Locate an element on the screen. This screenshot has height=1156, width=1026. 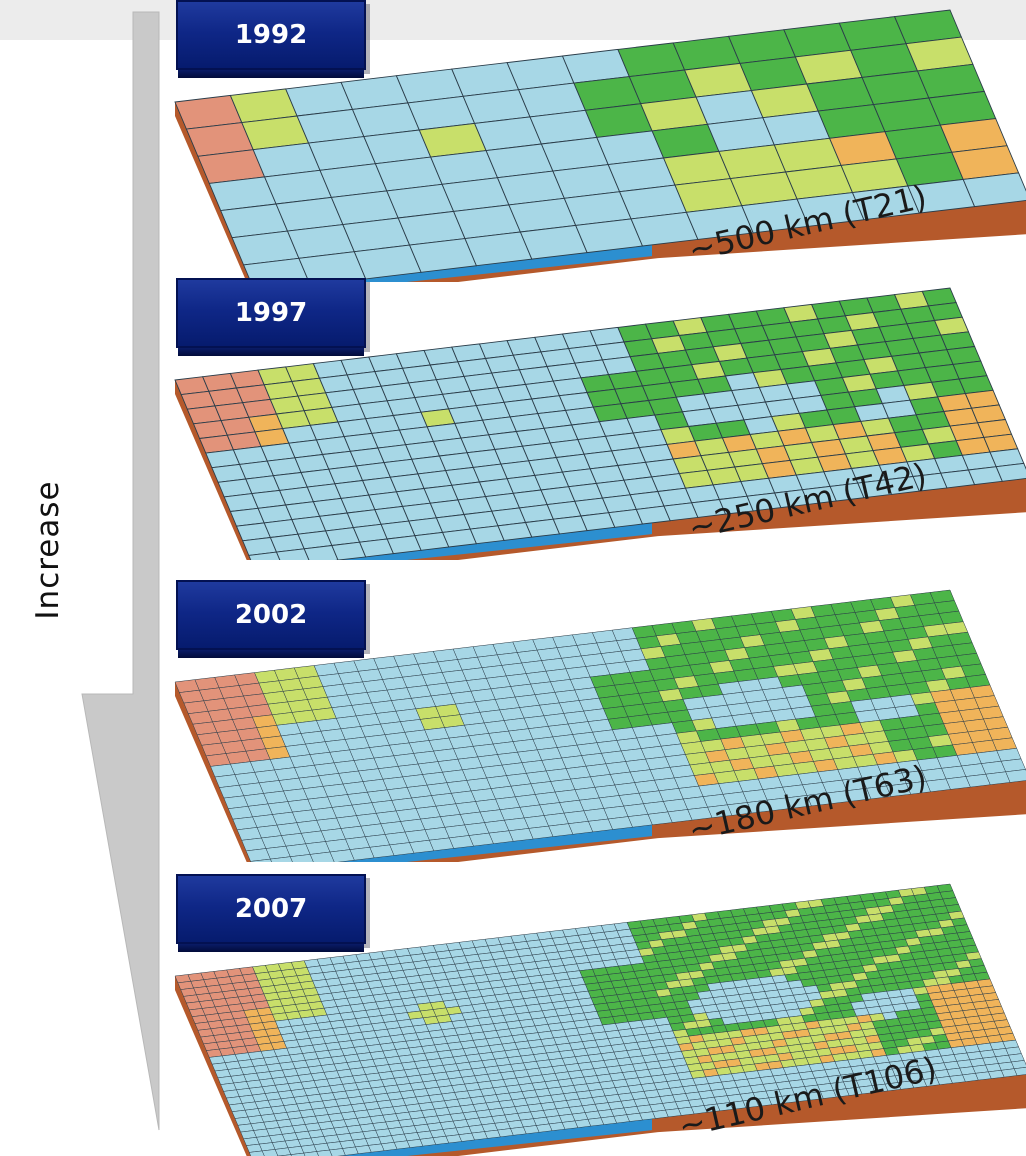
axis-label: Increase is located at coordinates (48, 549).